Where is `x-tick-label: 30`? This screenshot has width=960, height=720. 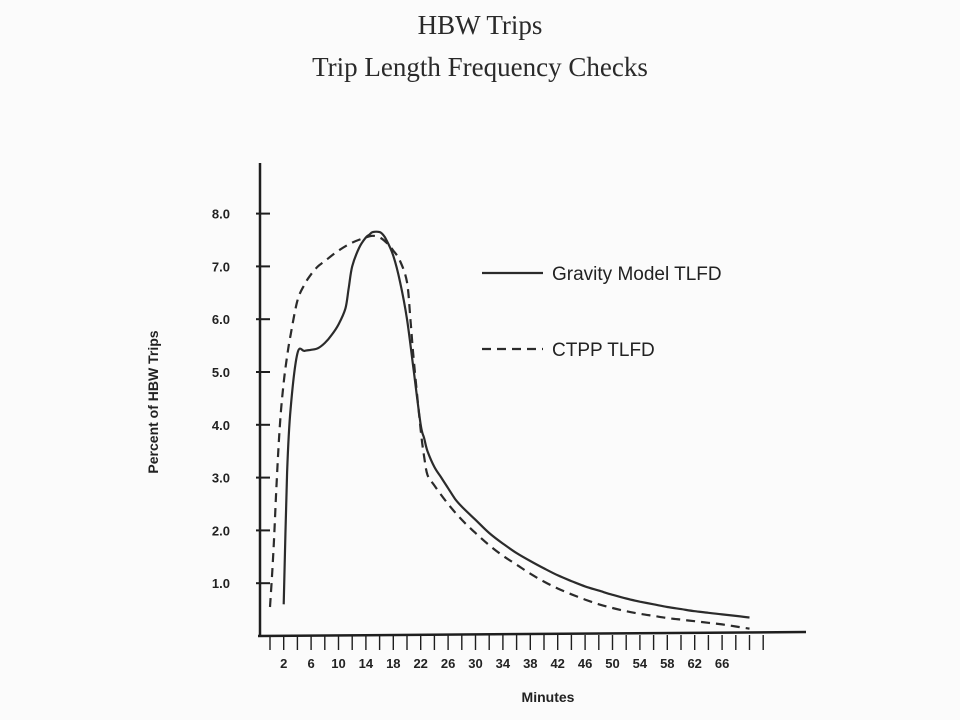
x-tick-label: 30 is located at coordinates (475, 663).